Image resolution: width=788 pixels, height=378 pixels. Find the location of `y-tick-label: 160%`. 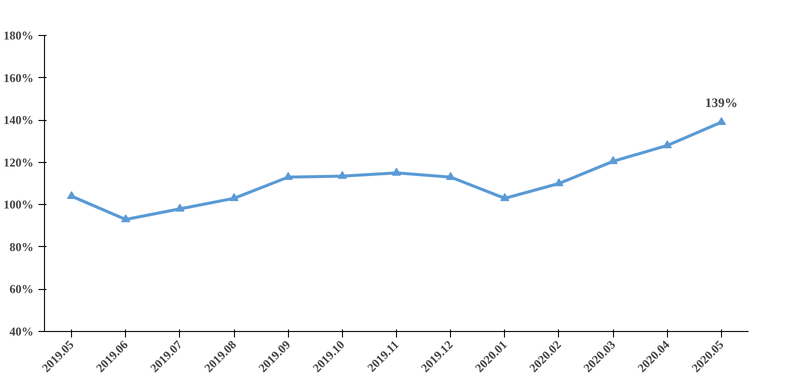

y-tick-label: 160% is located at coordinates (19, 77).